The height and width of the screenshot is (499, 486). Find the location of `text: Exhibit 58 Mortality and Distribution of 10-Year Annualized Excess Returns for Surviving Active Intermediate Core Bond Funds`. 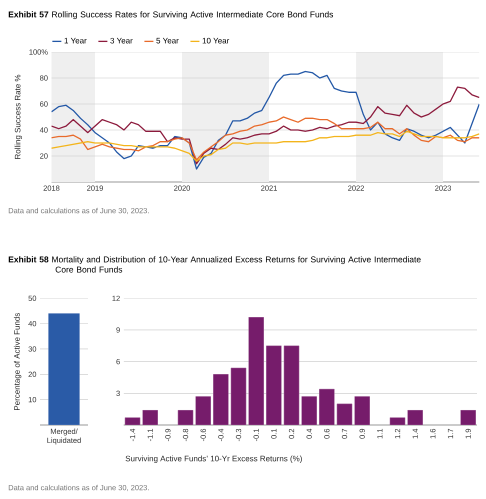

text: Exhibit 58 Mortality and Distribution of 10-Year Annualized Excess Returns for Surviving Active Intermediate Core Bond Funds is located at coordinates (214, 264).